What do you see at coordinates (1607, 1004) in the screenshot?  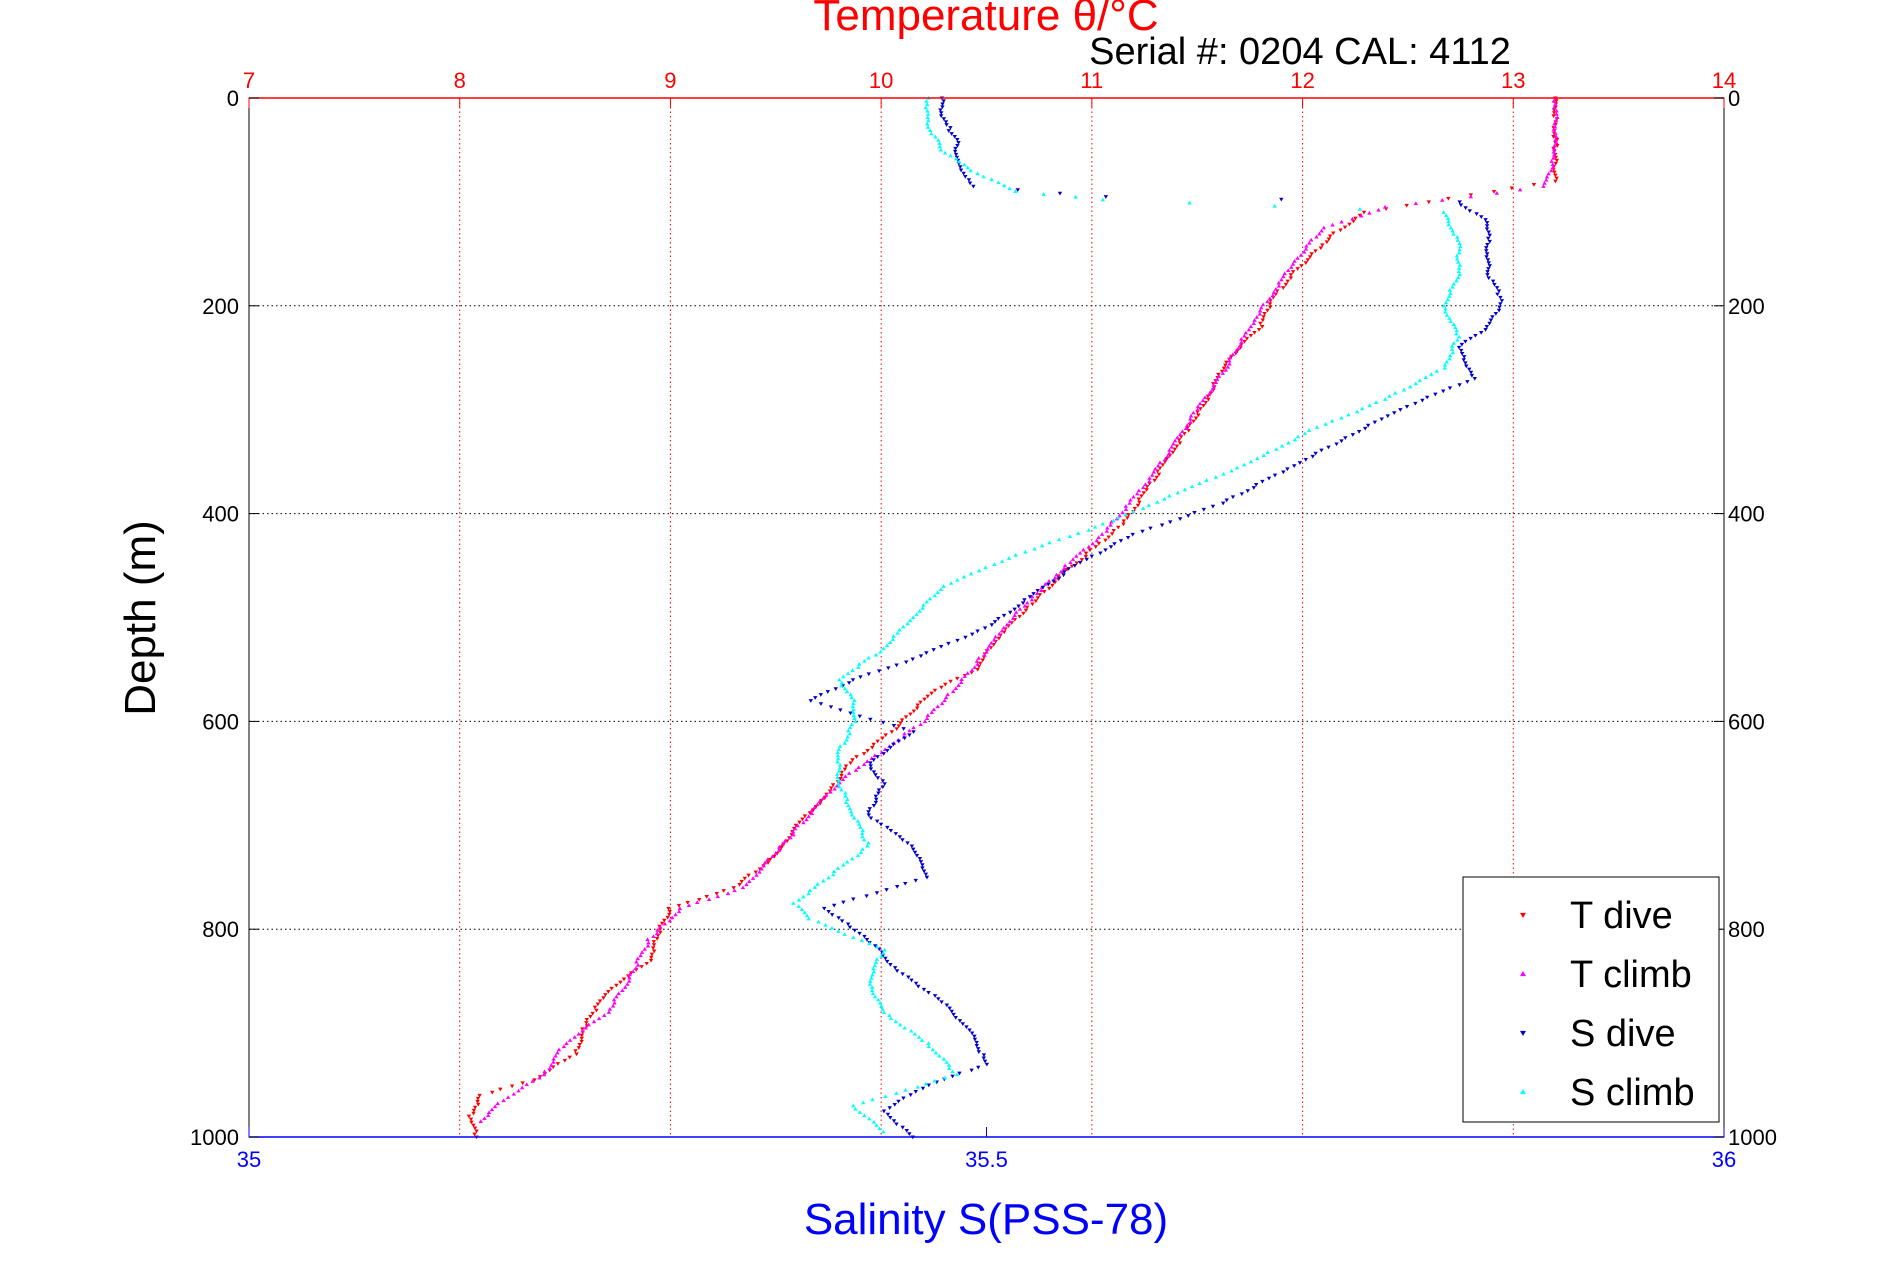 I see `legend-items: T dive T climb S dive S climb` at bounding box center [1607, 1004].